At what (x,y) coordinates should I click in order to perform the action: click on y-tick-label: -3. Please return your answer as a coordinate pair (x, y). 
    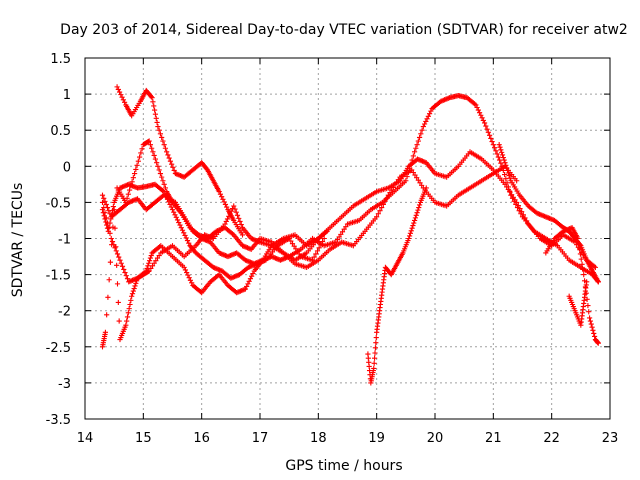
    Looking at the image, I should click on (64, 384).